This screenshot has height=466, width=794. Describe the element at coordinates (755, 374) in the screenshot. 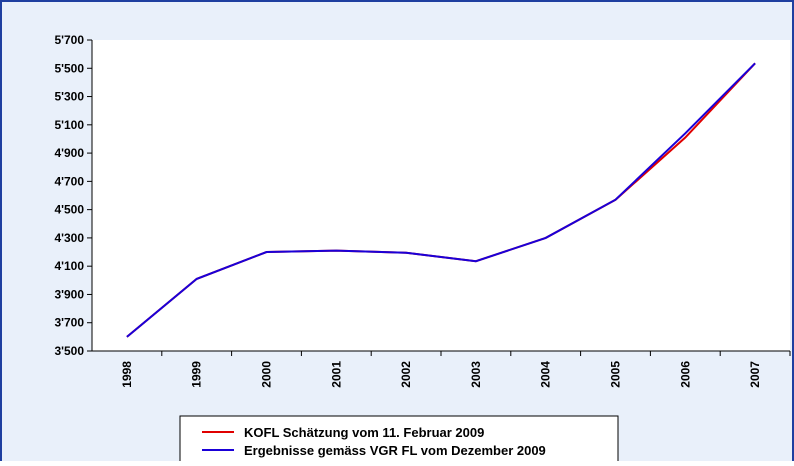

I see `x-tick-label: 2007` at that location.